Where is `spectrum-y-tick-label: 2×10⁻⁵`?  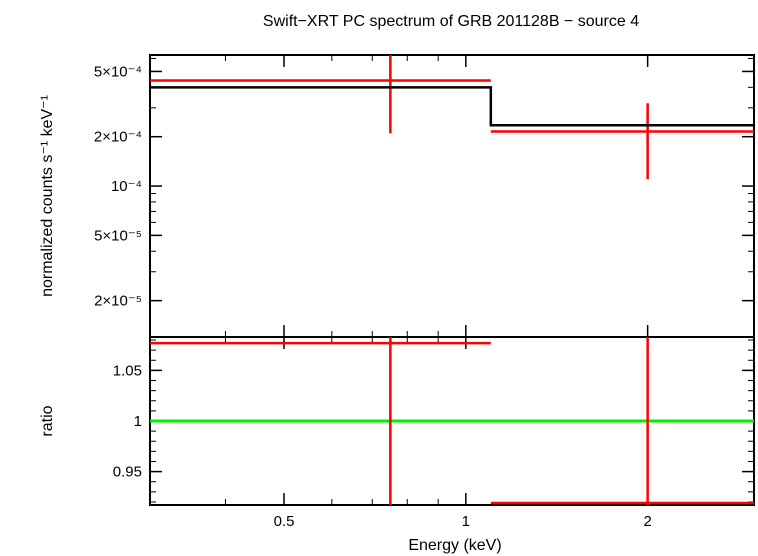 spectrum-y-tick-label: 2×10⁻⁵ is located at coordinates (118, 301).